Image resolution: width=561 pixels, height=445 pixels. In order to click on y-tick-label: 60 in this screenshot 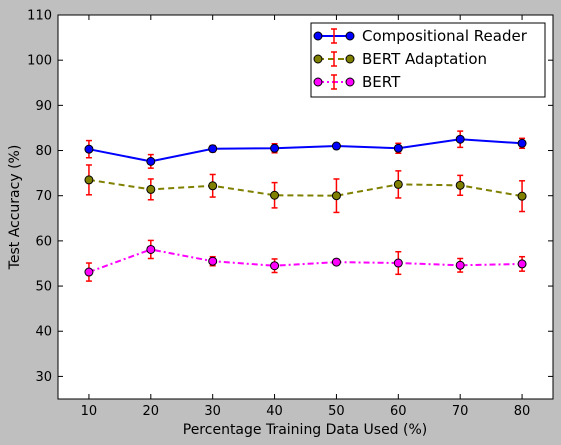, I will do `click(43, 241)`.